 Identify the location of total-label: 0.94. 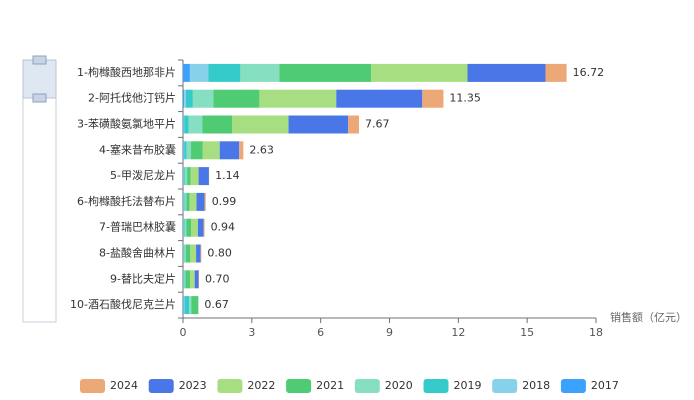
(223, 227).